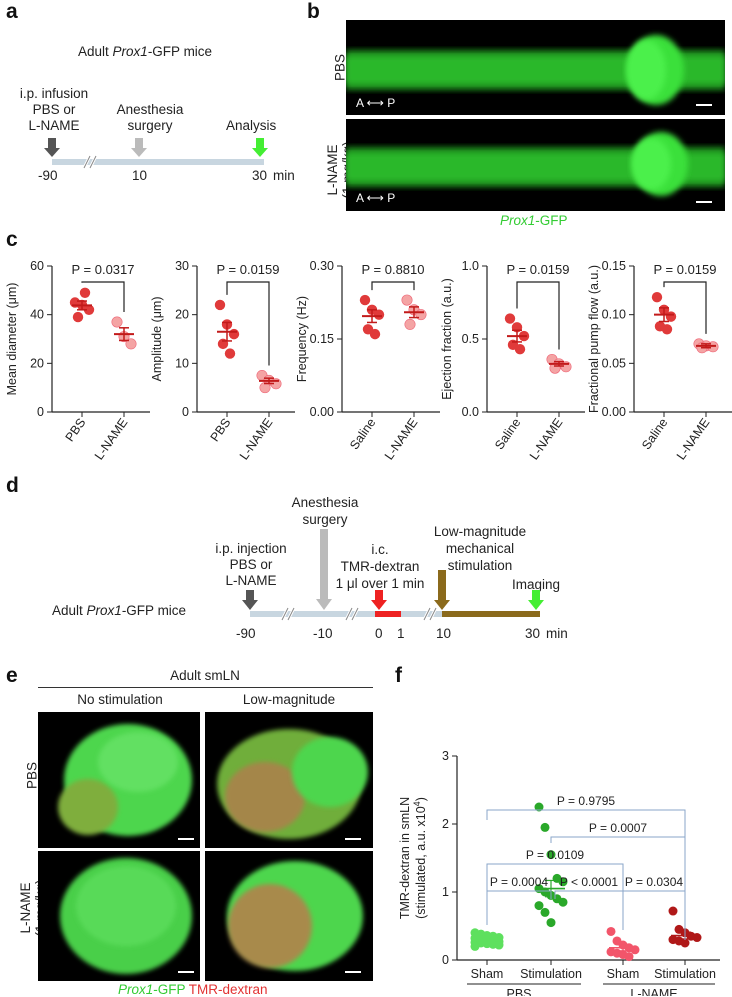 This screenshot has height=997, width=732. I want to click on x-tick-label: Saline, so click(507, 434).